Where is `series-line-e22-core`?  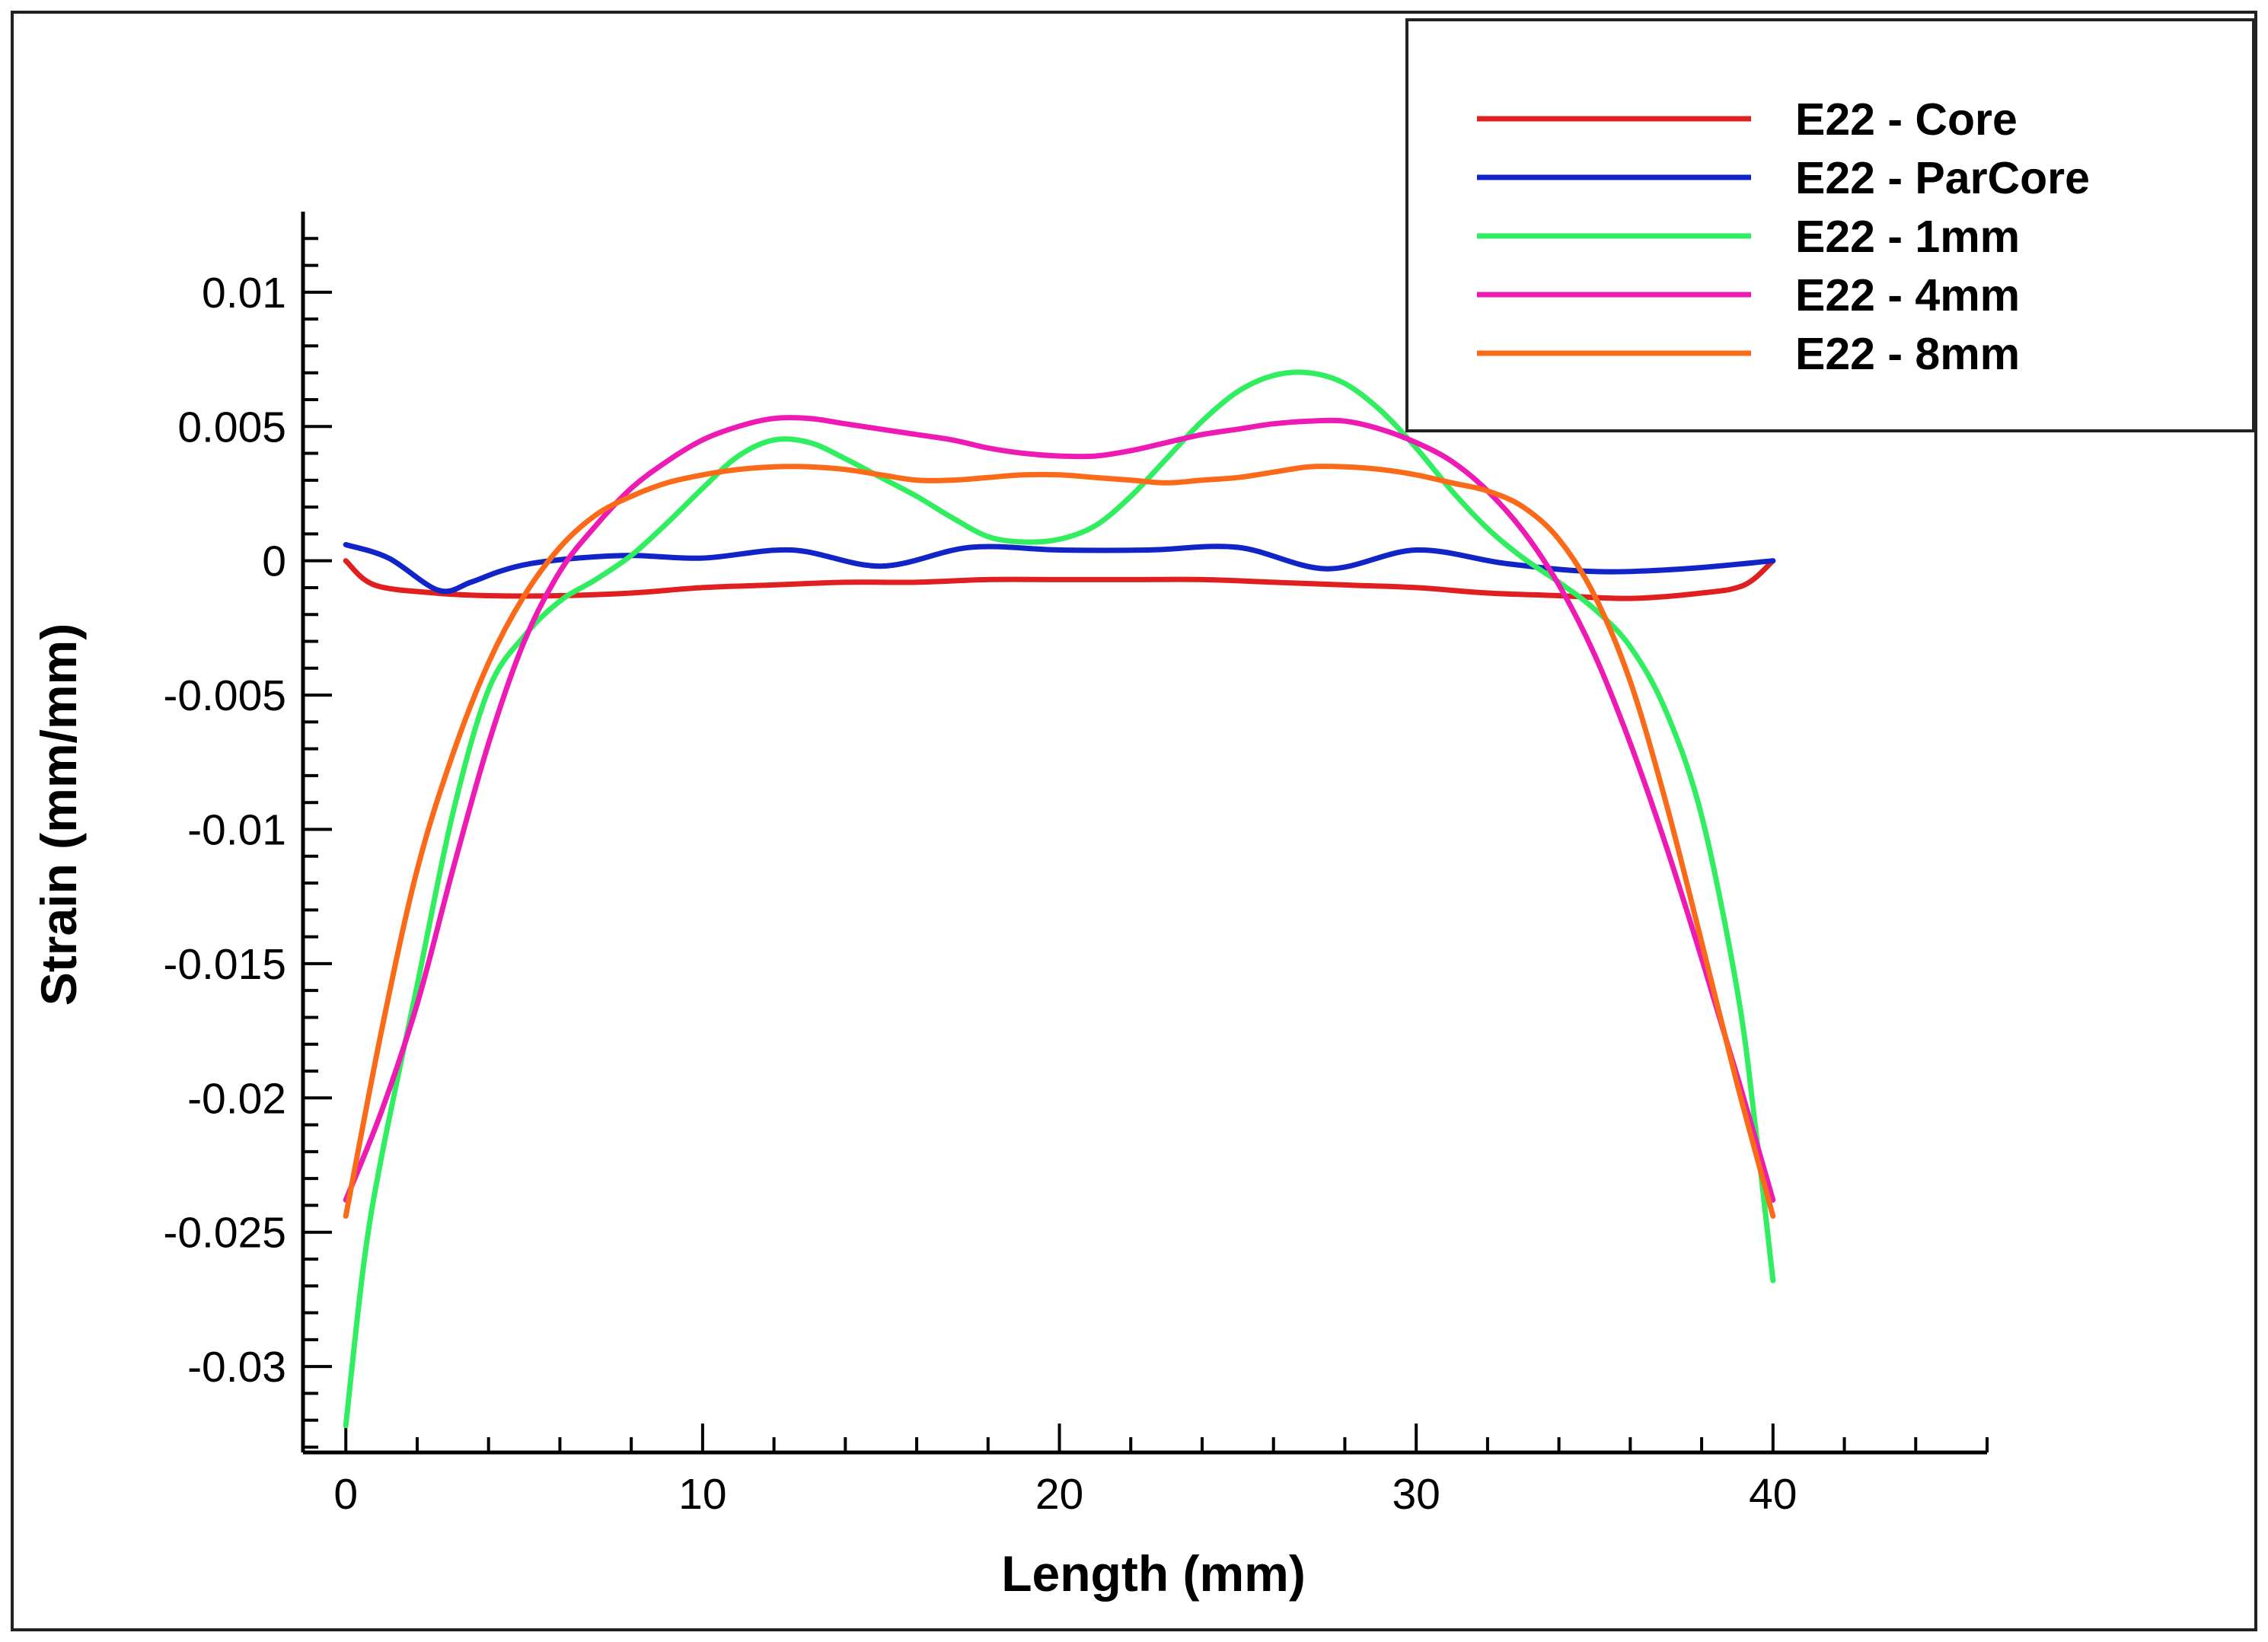
series-line-e22-core is located at coordinates (1059, 579).